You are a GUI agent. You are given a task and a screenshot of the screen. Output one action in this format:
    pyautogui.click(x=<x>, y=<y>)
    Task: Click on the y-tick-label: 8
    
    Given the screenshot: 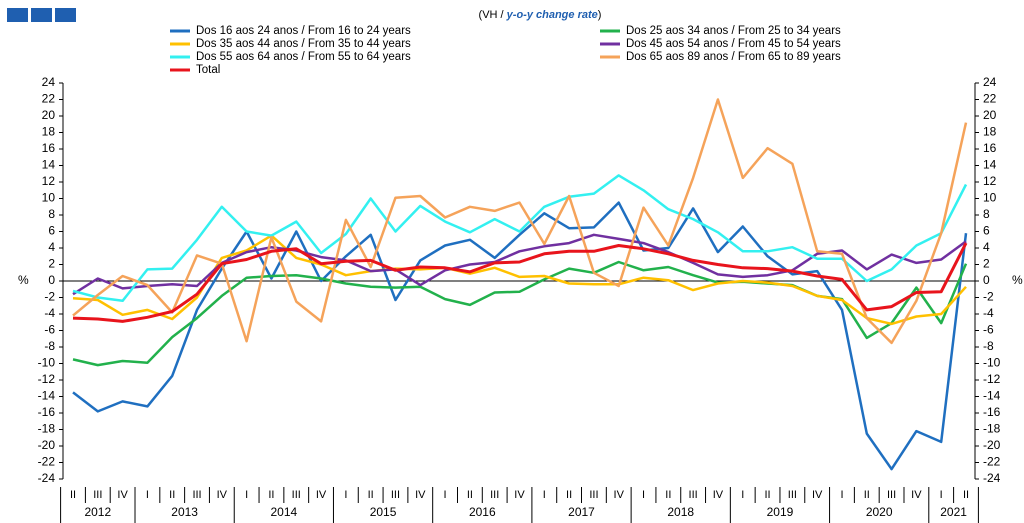 What is the action you would take?
    pyautogui.click(x=51, y=214)
    